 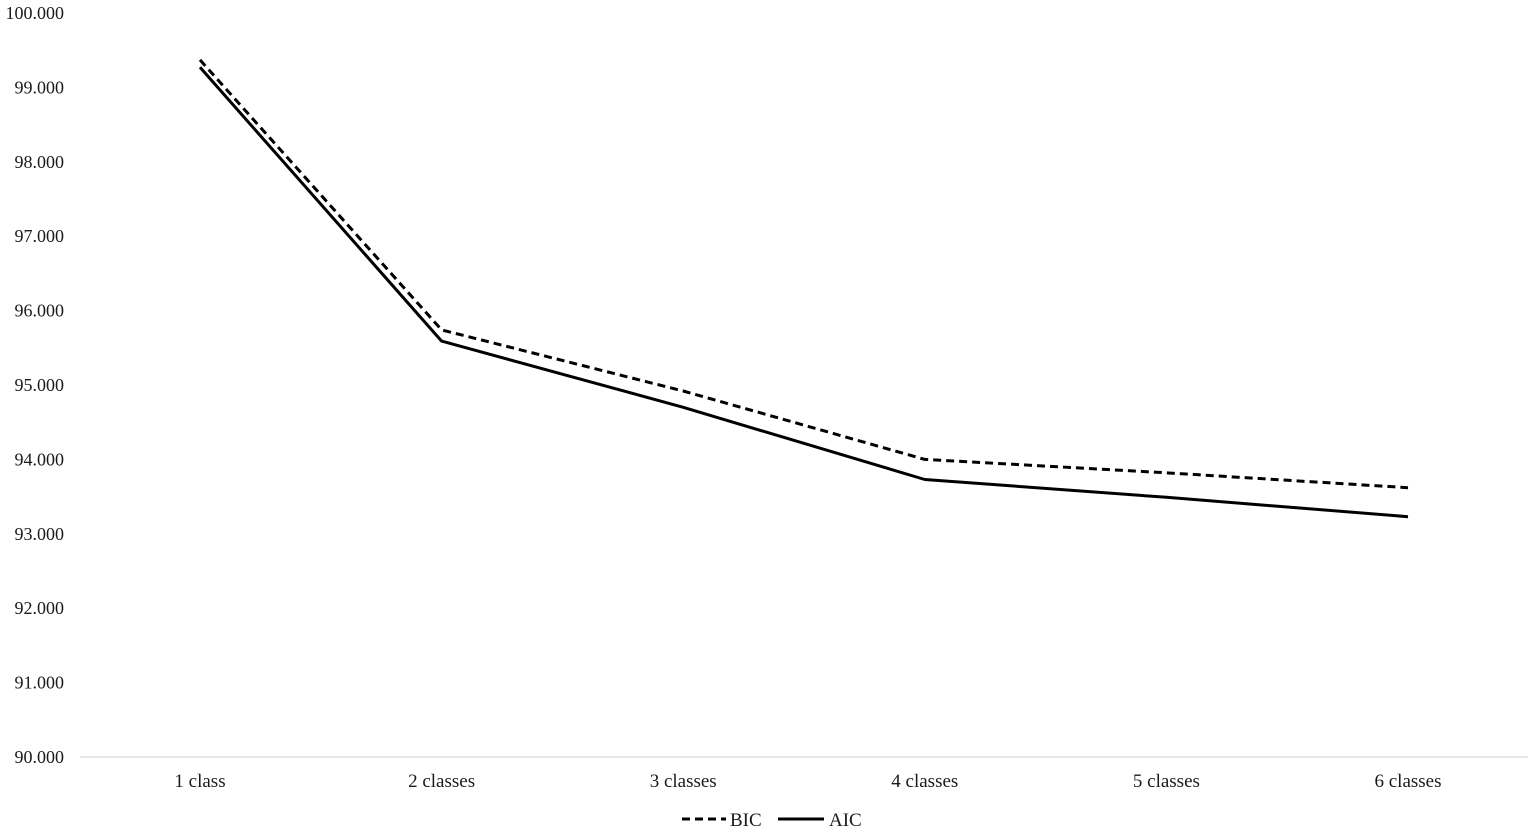 I want to click on x-tick-label: 6 classes, so click(x=1407, y=781).